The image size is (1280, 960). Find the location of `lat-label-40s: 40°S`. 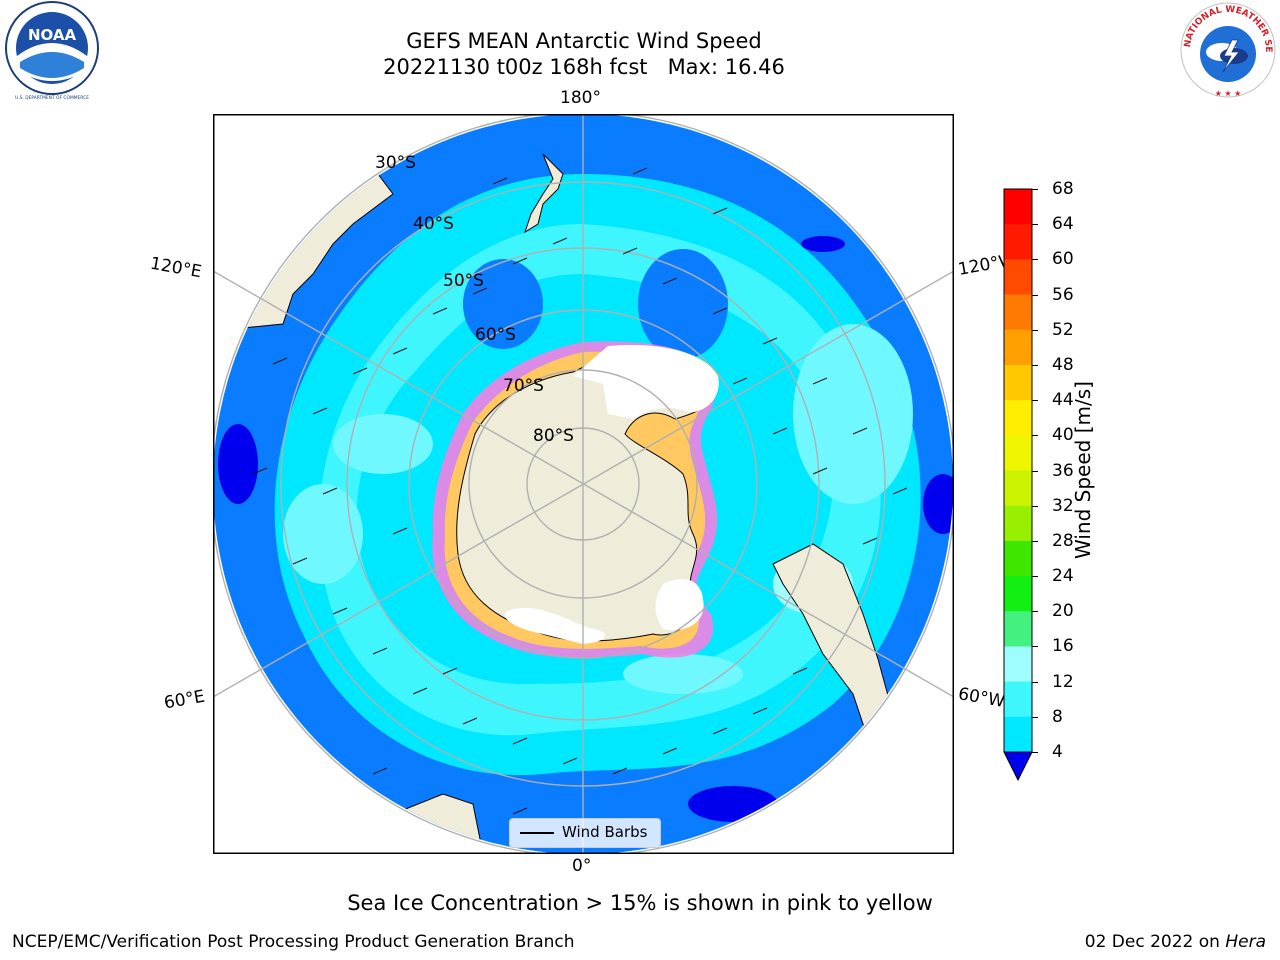

lat-label-40s: 40°S is located at coordinates (433, 224).